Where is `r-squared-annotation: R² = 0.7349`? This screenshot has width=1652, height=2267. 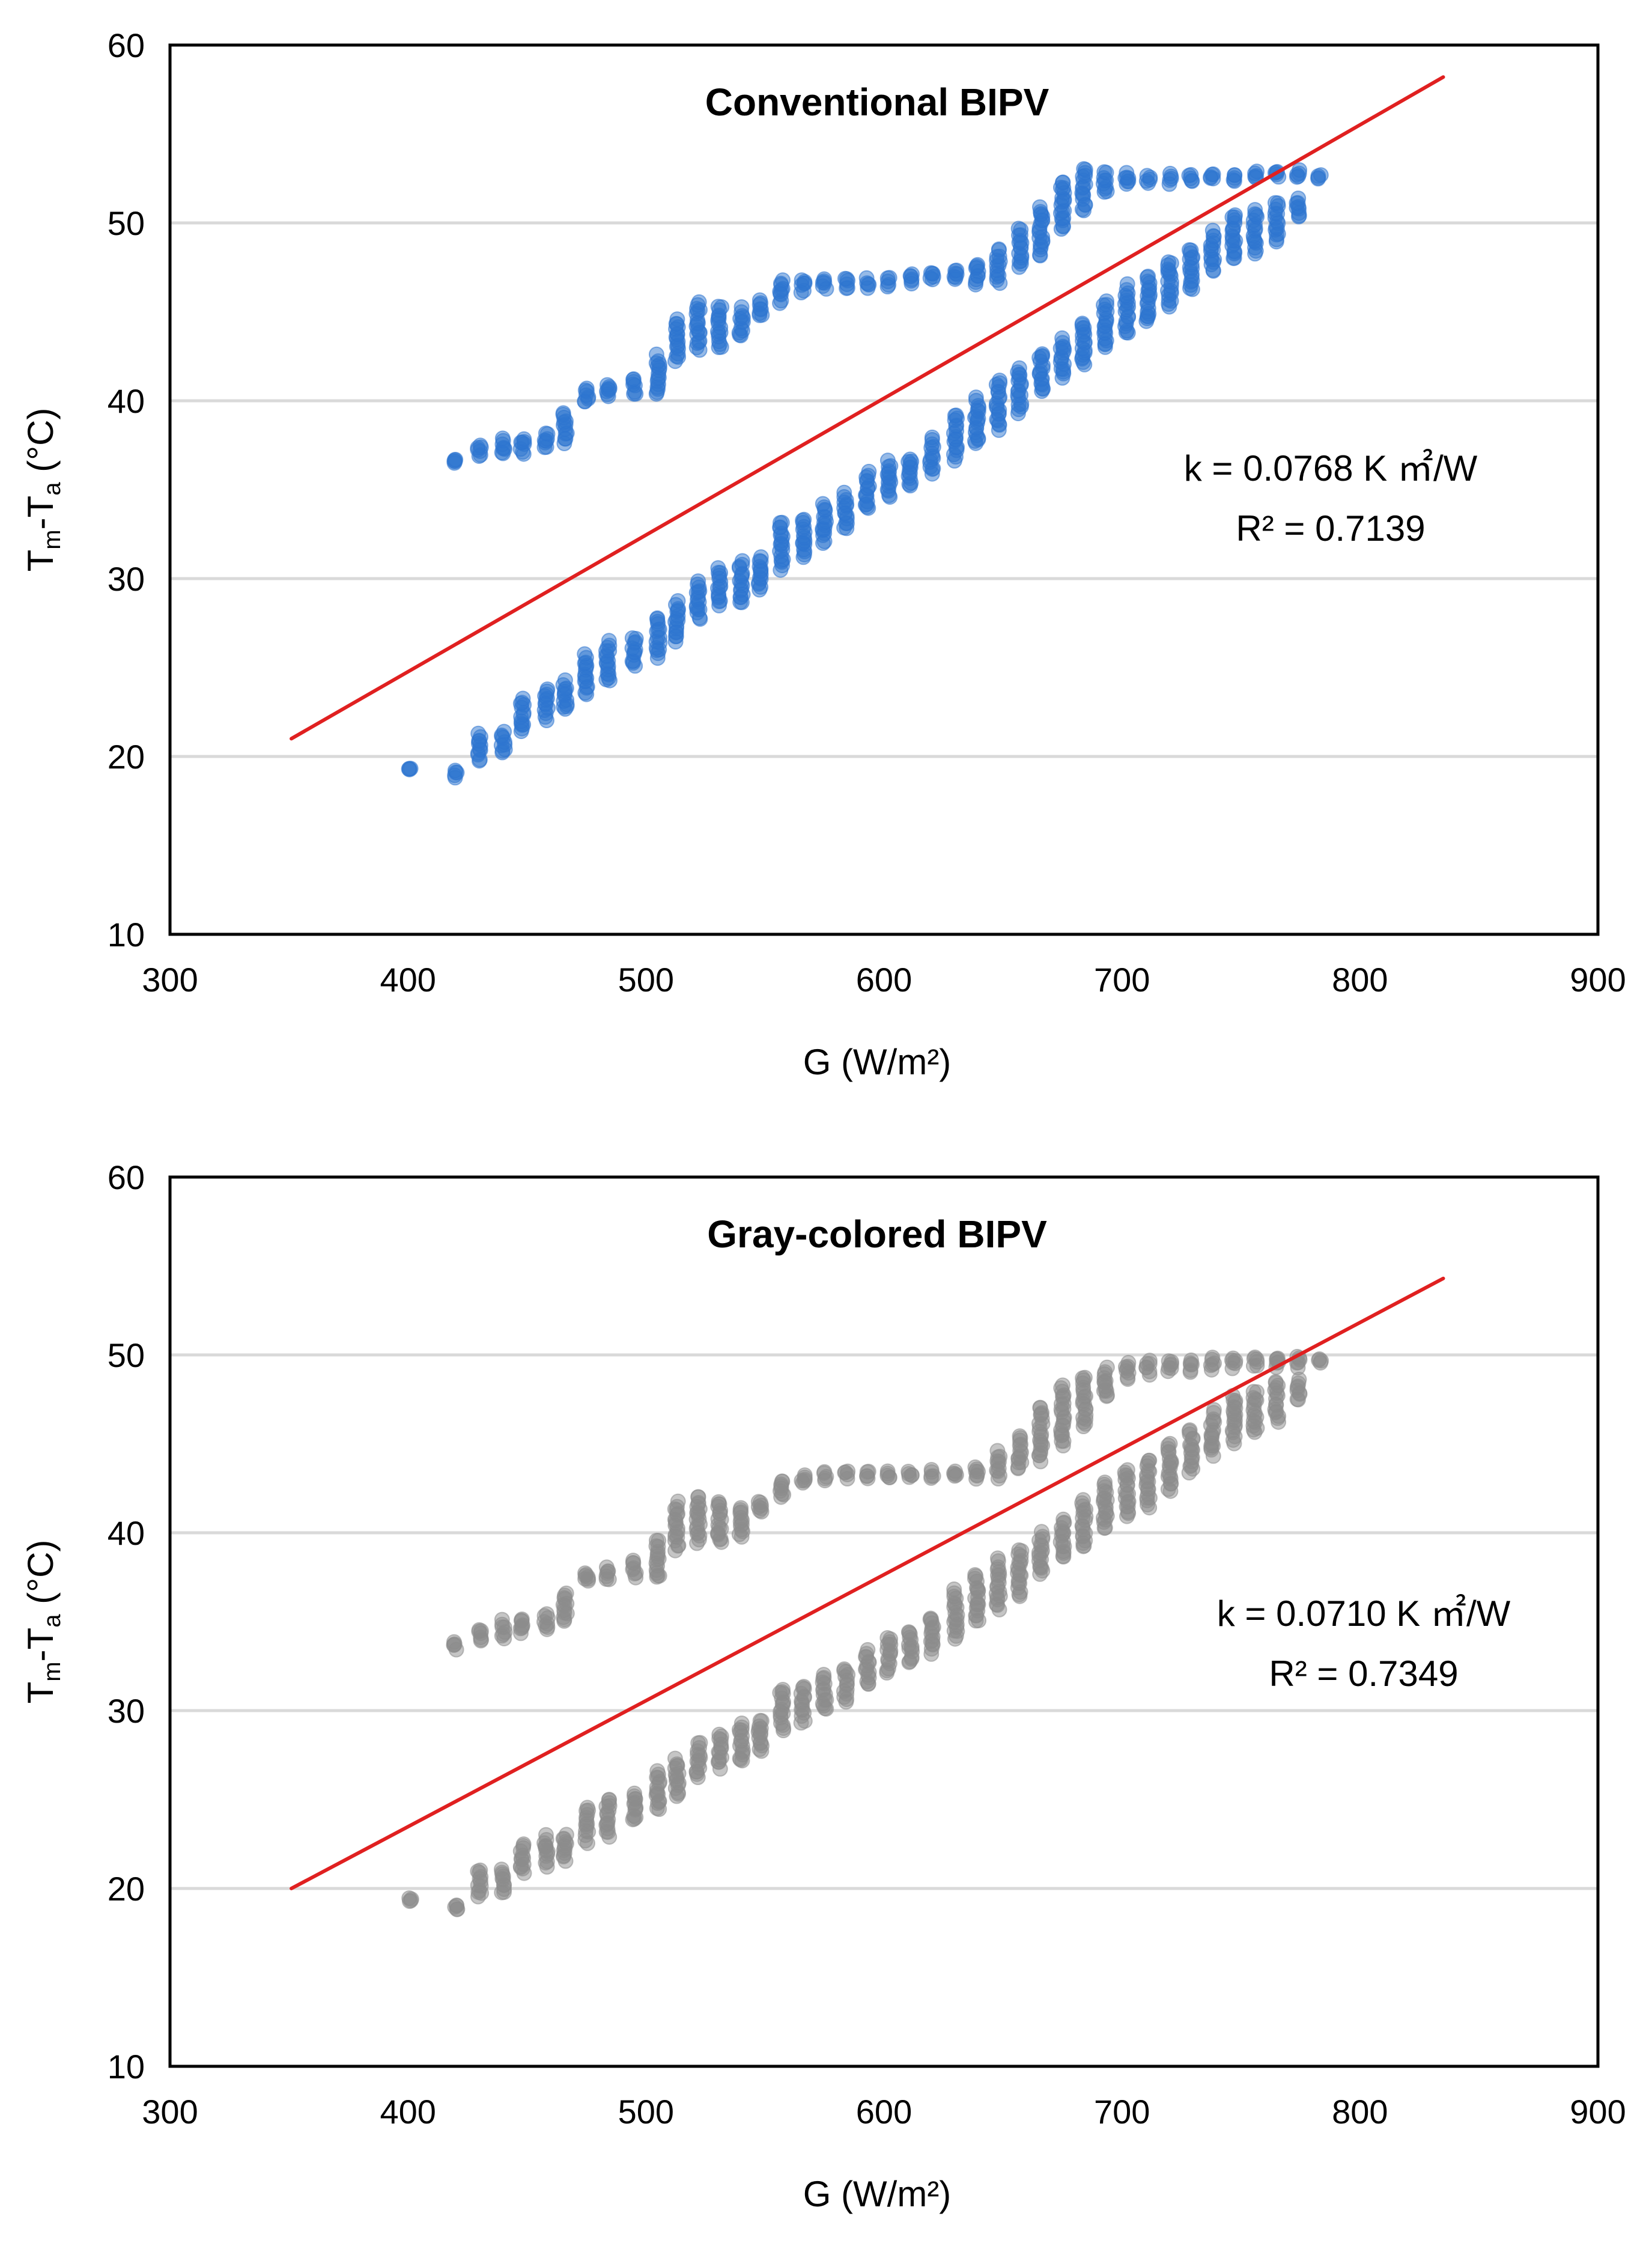 r-squared-annotation: R² = 0.7349 is located at coordinates (1363, 1674).